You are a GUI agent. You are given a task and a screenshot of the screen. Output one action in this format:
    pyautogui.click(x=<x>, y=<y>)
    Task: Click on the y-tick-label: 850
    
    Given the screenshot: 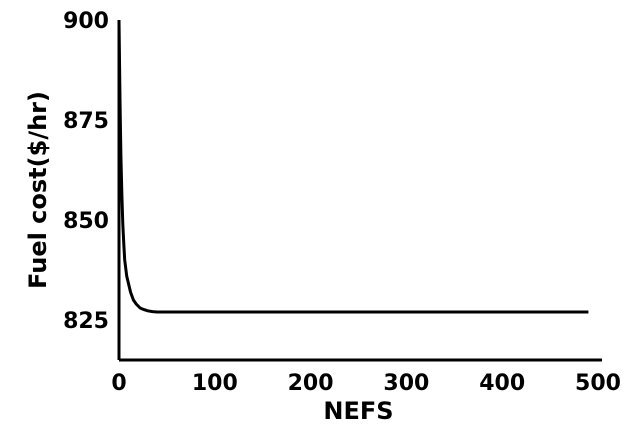 What is the action you would take?
    pyautogui.click(x=86, y=221)
    